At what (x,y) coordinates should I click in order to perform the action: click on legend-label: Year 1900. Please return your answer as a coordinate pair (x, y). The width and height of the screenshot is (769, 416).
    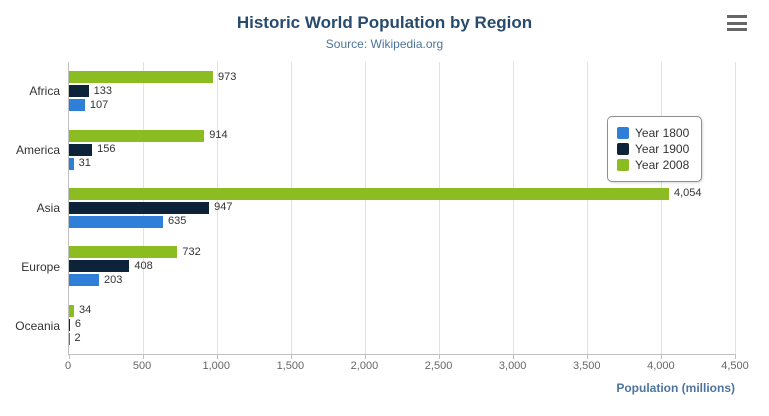
    Looking at the image, I should click on (662, 149).